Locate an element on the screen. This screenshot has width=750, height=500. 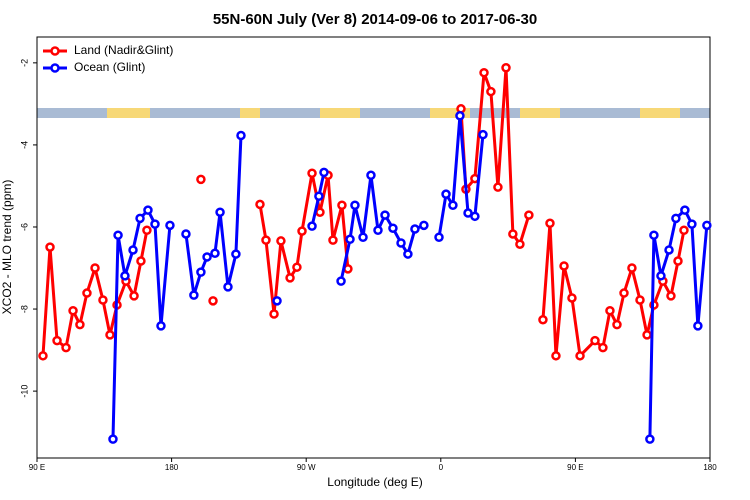
x-tick-label: 0 is located at coordinates (441, 467).